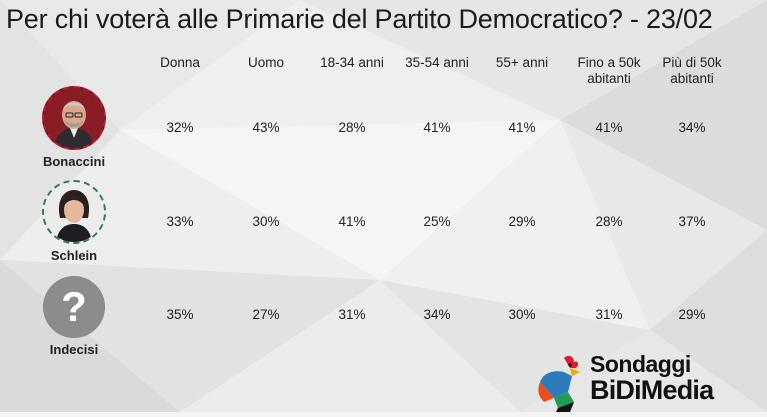 This screenshot has width=767, height=417. I want to click on bonaccini-photo, so click(74, 118).